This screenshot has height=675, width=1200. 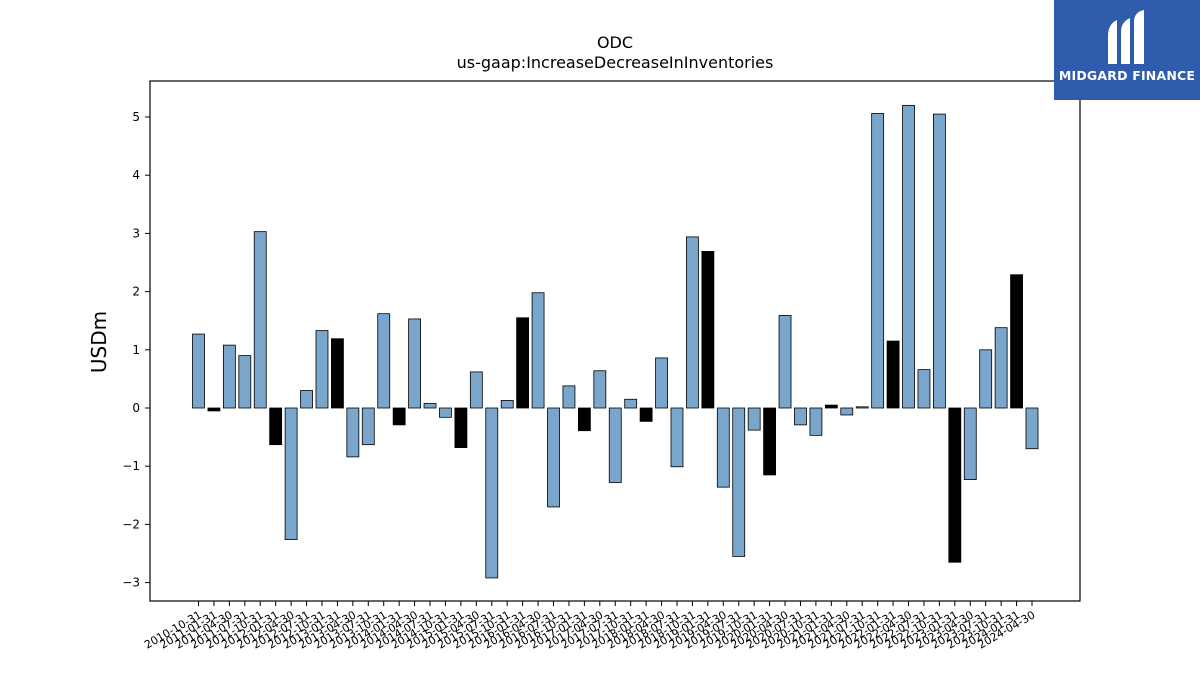 I want to click on y-tick-label: 4, so click(x=136, y=175).